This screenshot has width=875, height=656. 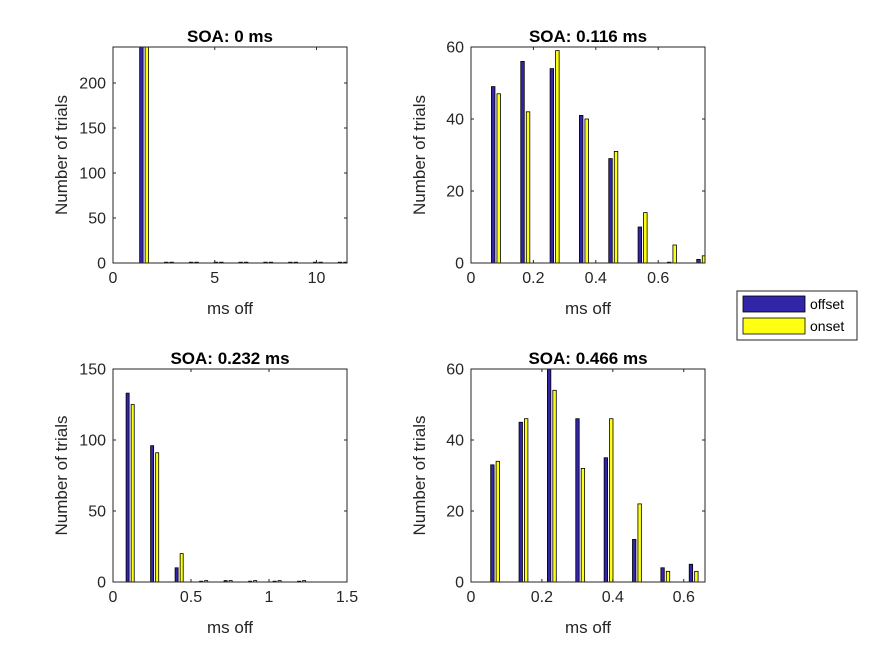 What do you see at coordinates (92, 84) in the screenshot?
I see `y-tick-label: 200` at bounding box center [92, 84].